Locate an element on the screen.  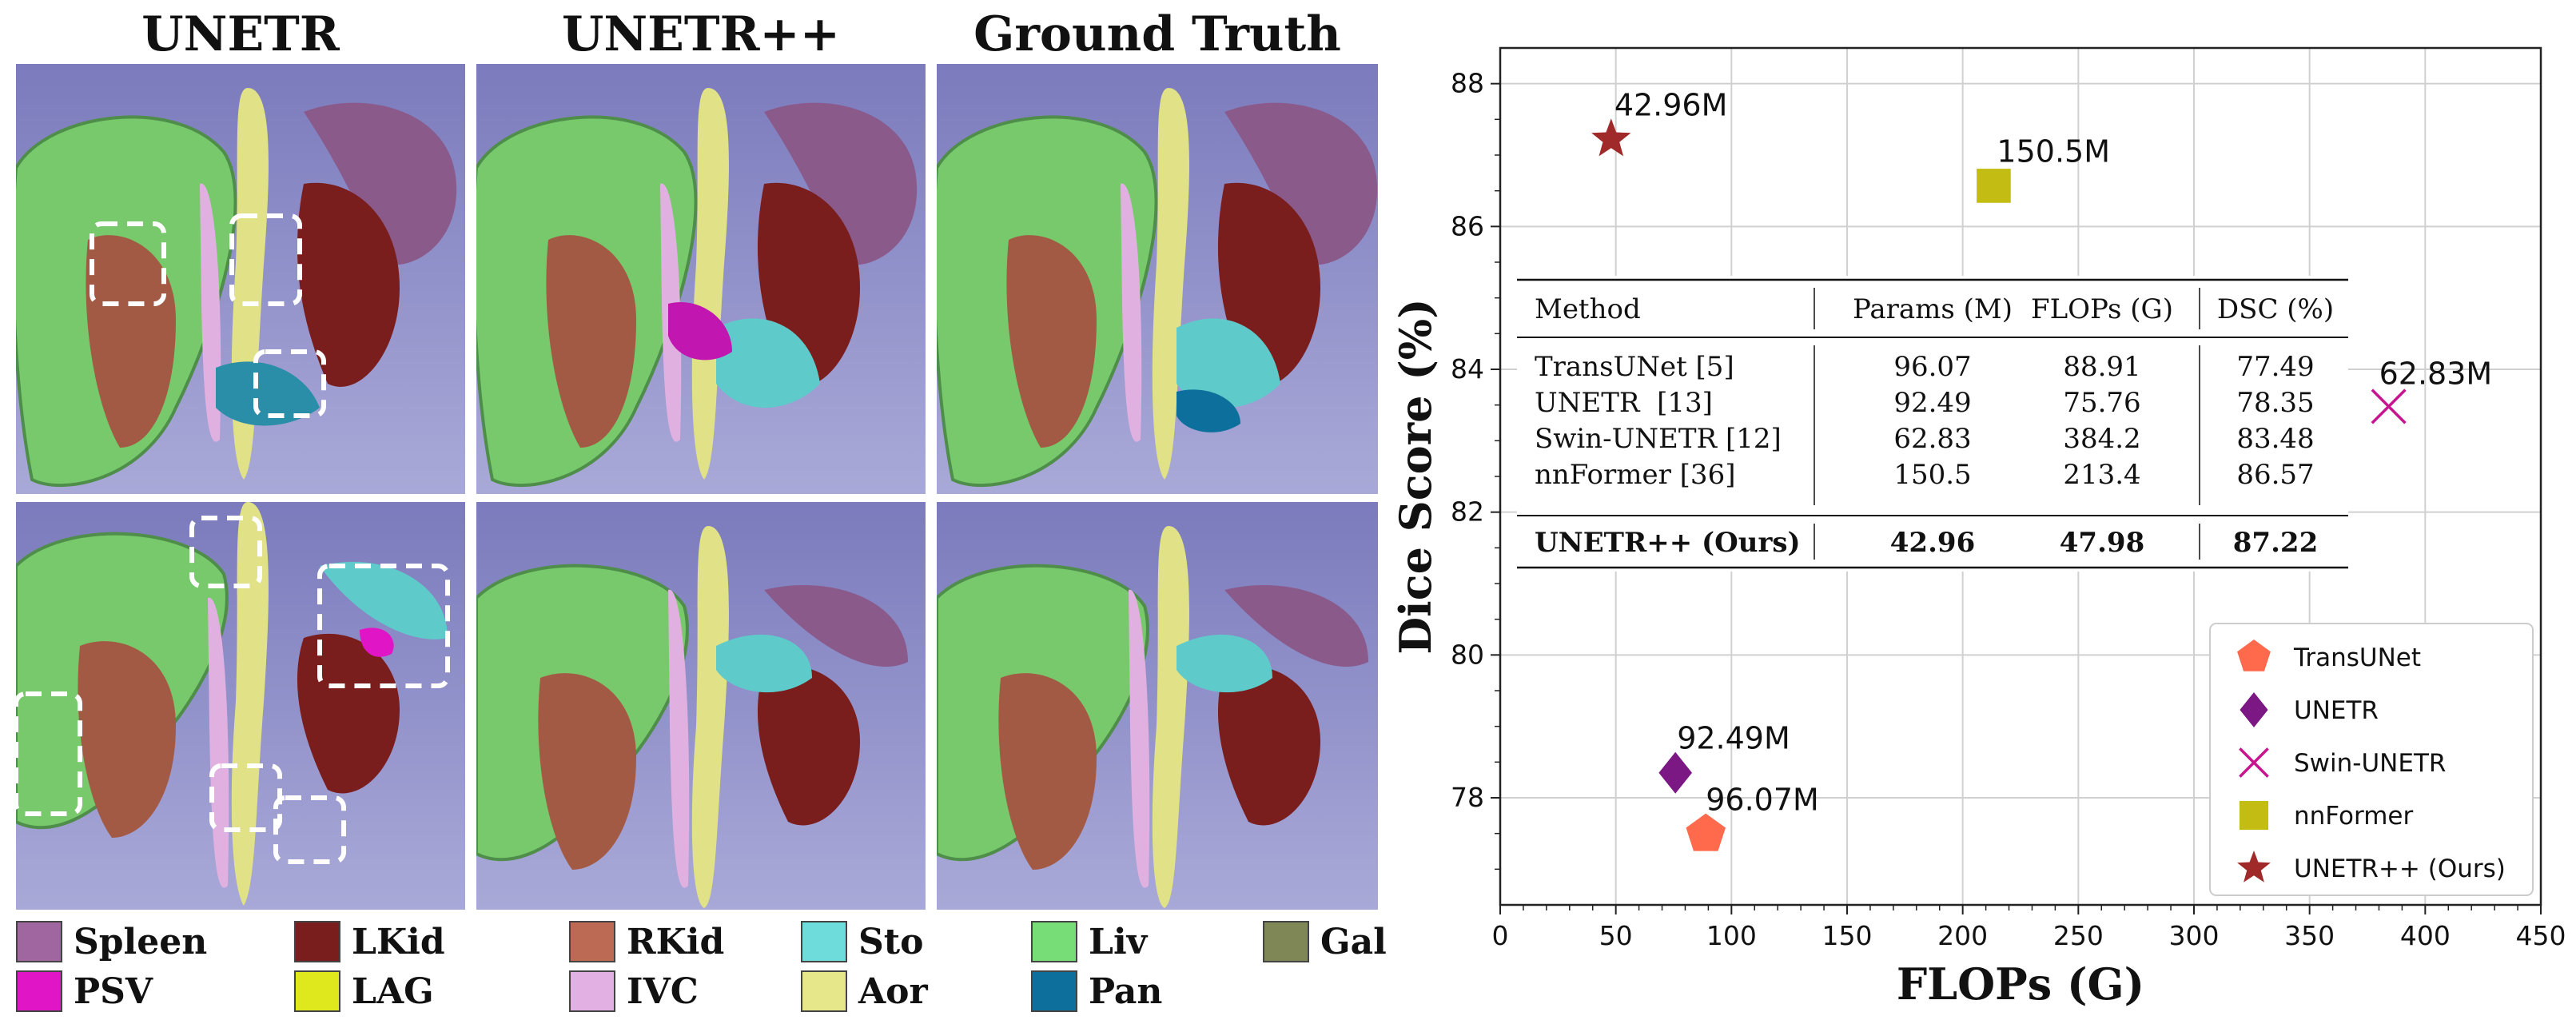
panel-unetr-bottom is located at coordinates (240, 706).